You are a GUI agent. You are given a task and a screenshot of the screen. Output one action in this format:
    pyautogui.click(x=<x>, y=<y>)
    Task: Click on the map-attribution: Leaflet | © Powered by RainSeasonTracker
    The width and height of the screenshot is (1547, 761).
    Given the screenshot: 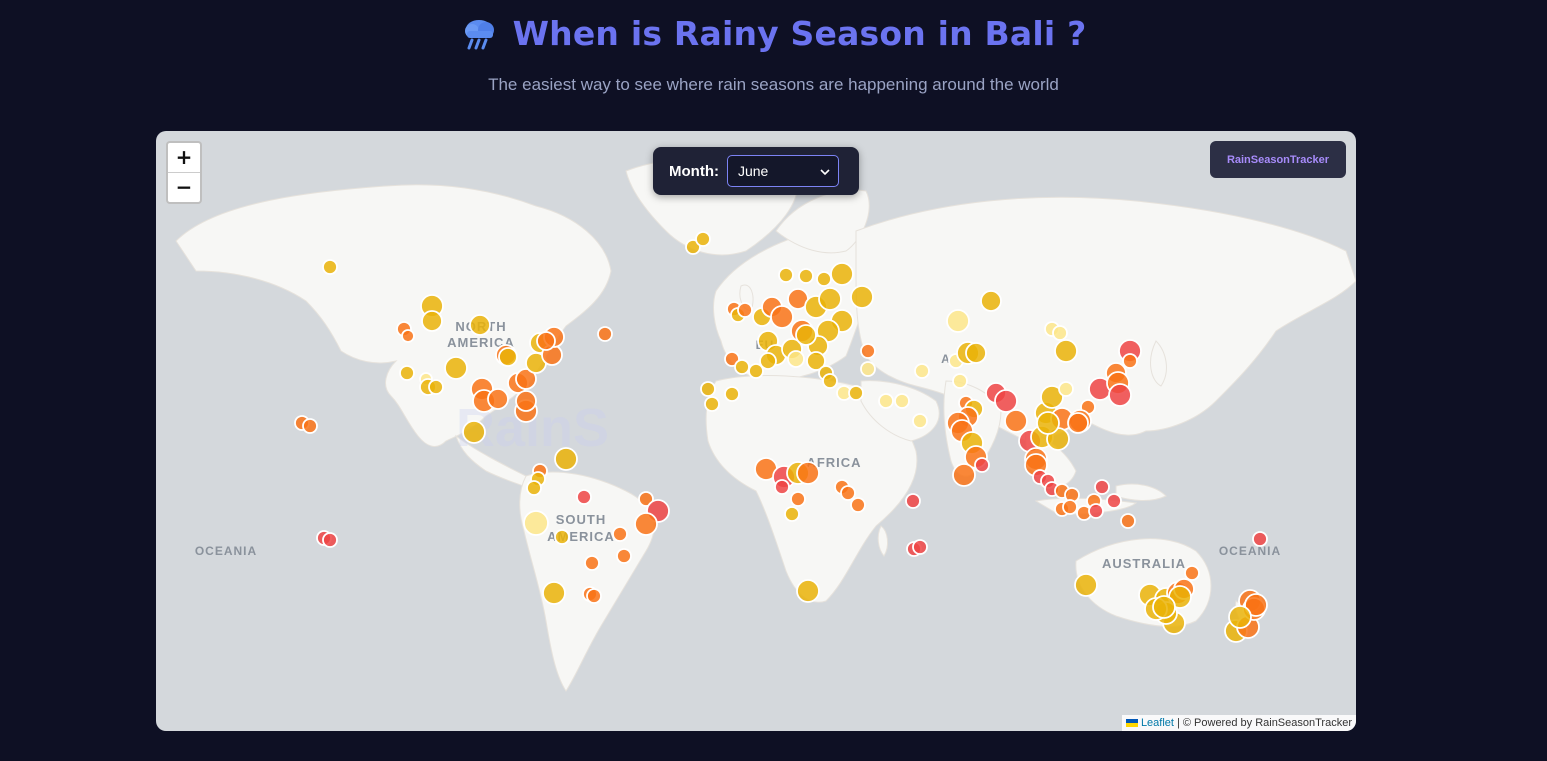 What is the action you would take?
    pyautogui.click(x=1238, y=723)
    